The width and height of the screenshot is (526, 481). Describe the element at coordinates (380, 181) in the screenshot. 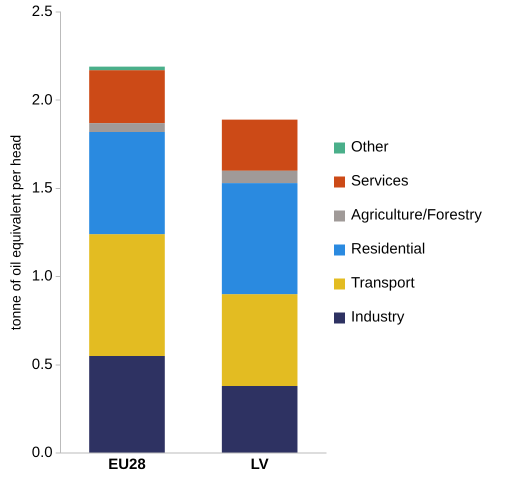

I see `legend-label: Services` at that location.